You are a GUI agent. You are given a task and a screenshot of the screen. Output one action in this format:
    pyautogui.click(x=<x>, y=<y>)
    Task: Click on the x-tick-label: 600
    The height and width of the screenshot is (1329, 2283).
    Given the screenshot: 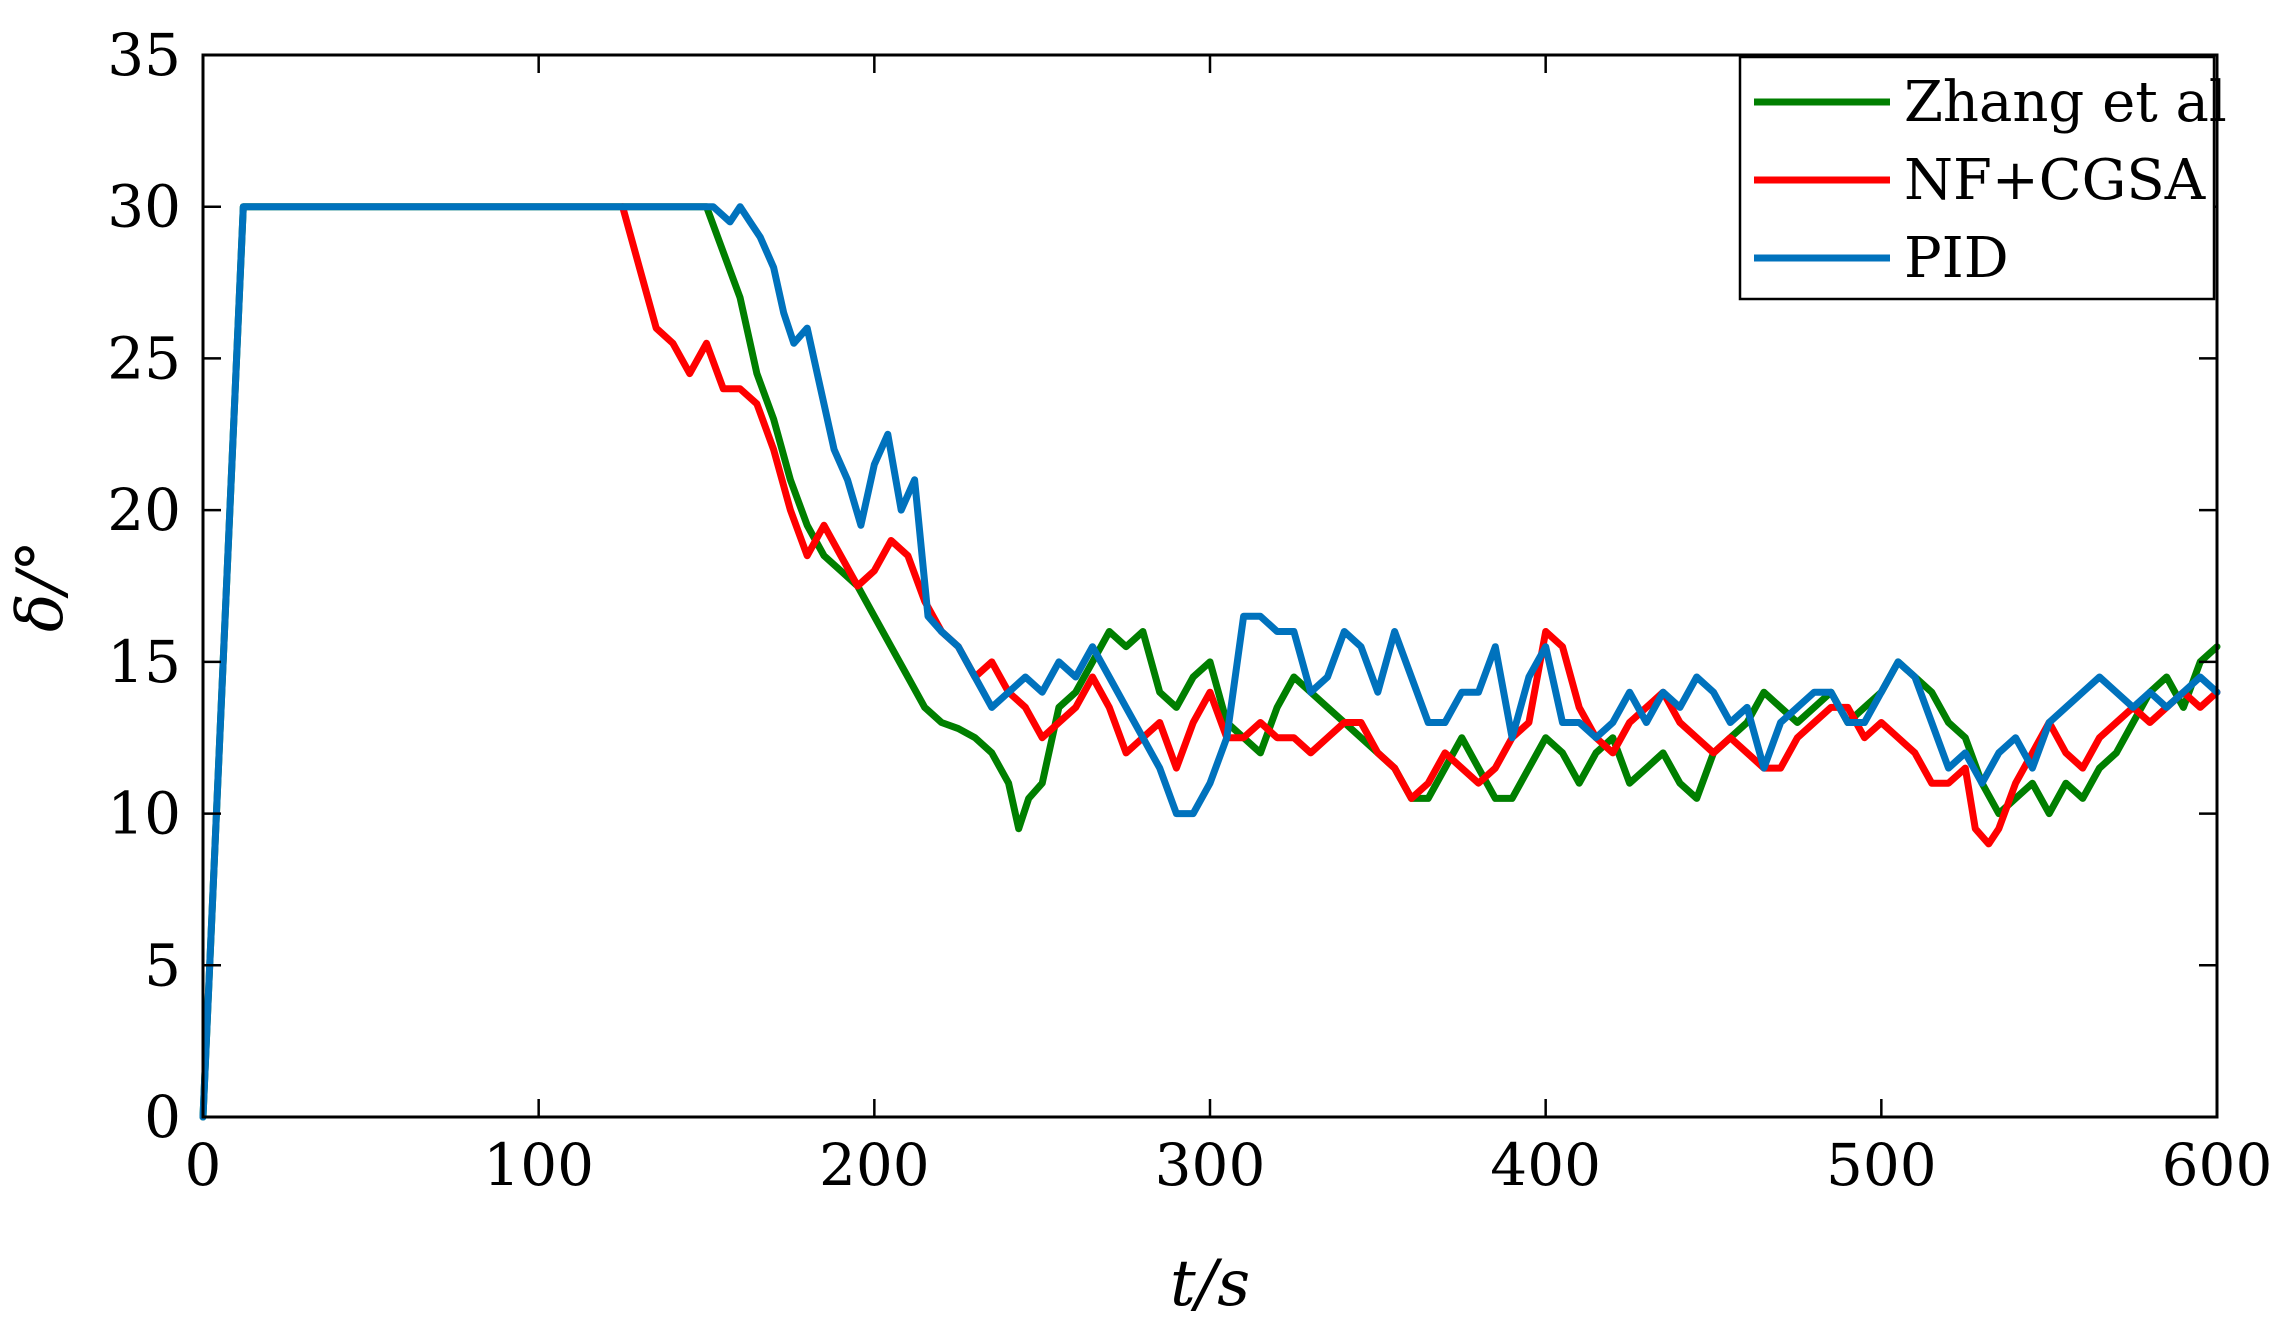 What is the action you would take?
    pyautogui.click(x=2217, y=1165)
    